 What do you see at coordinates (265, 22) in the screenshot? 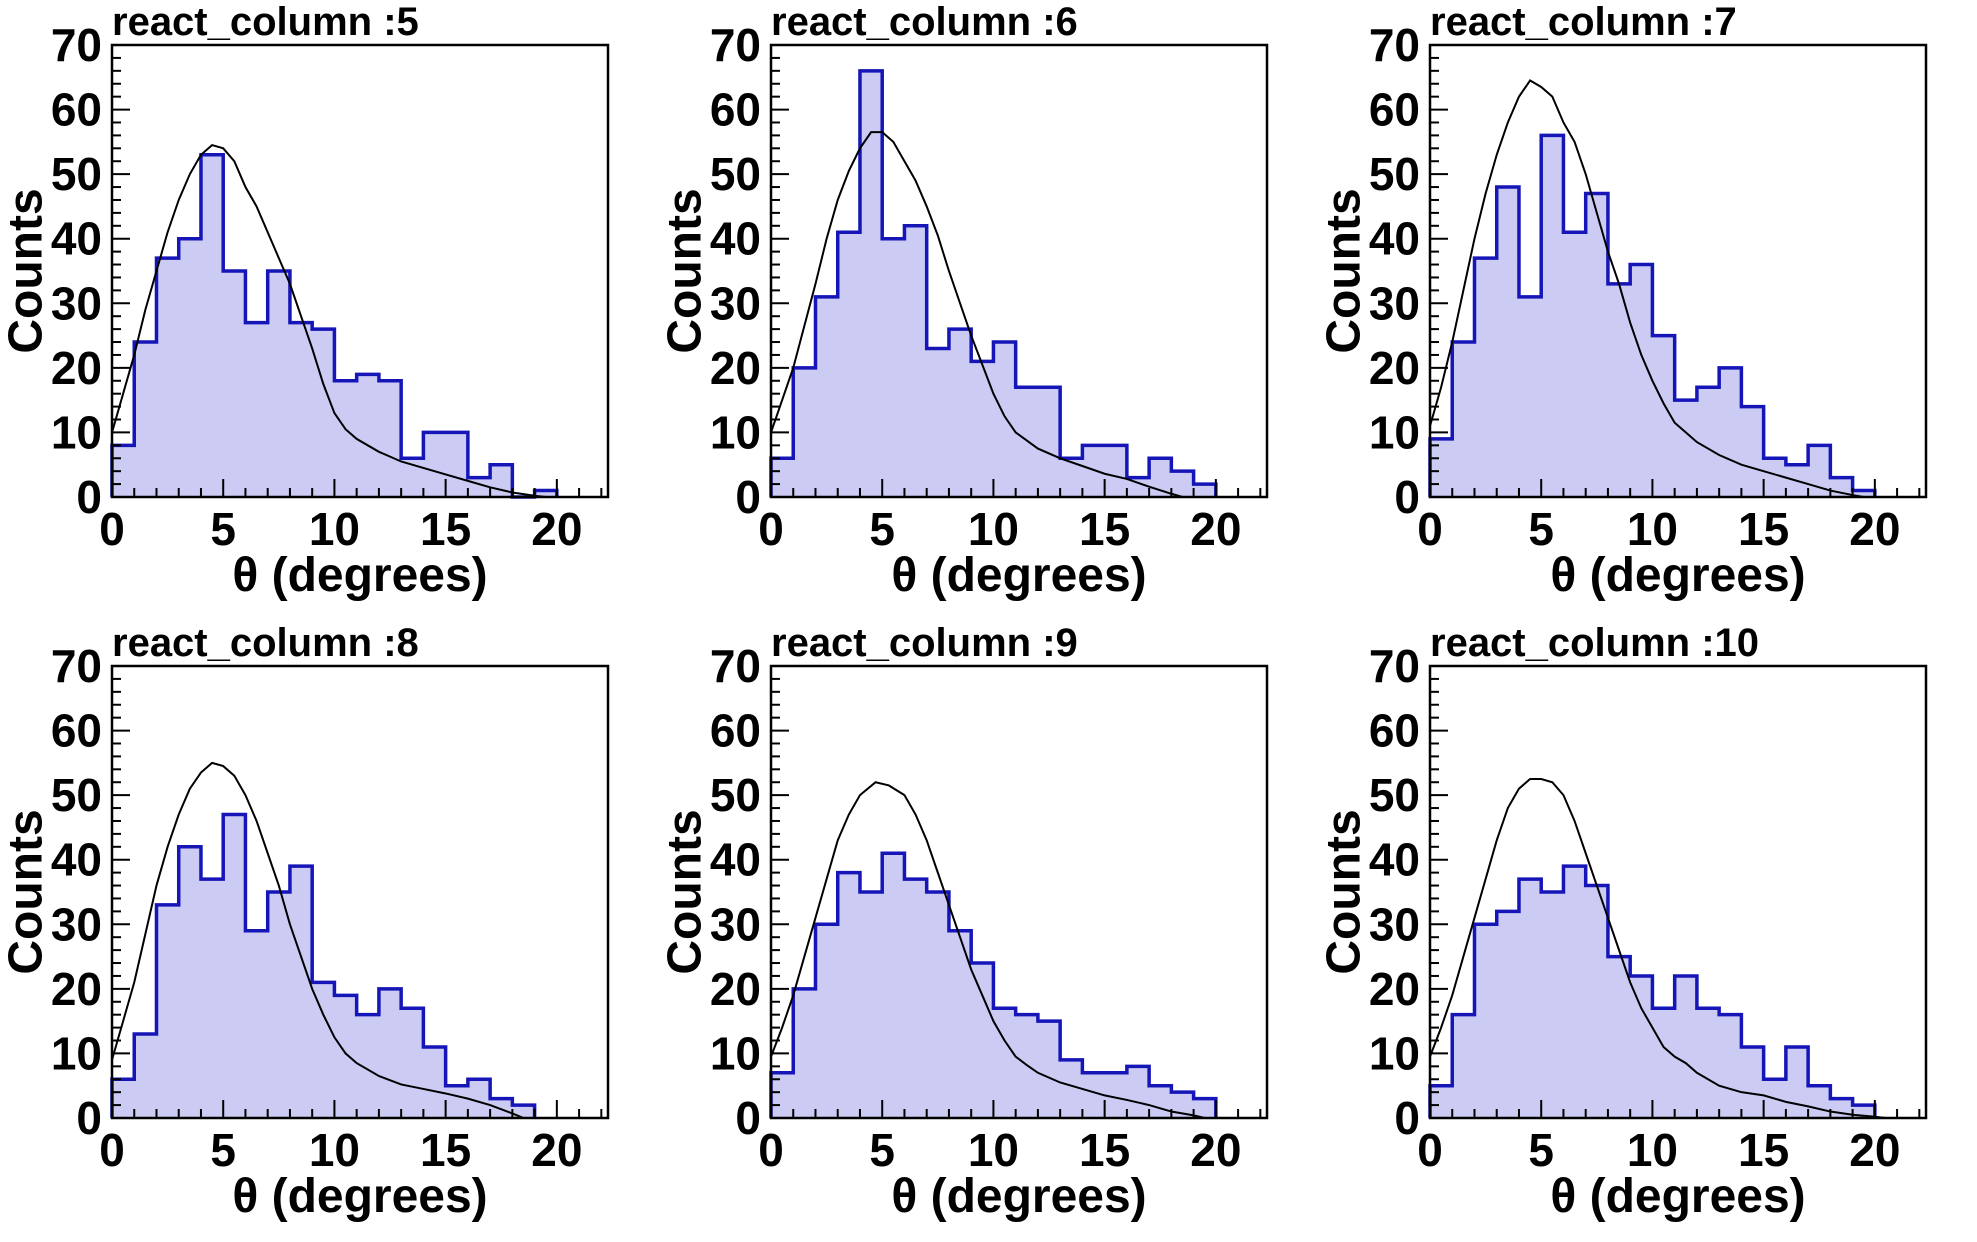
I see `plot-title: react_column :5` at bounding box center [265, 22].